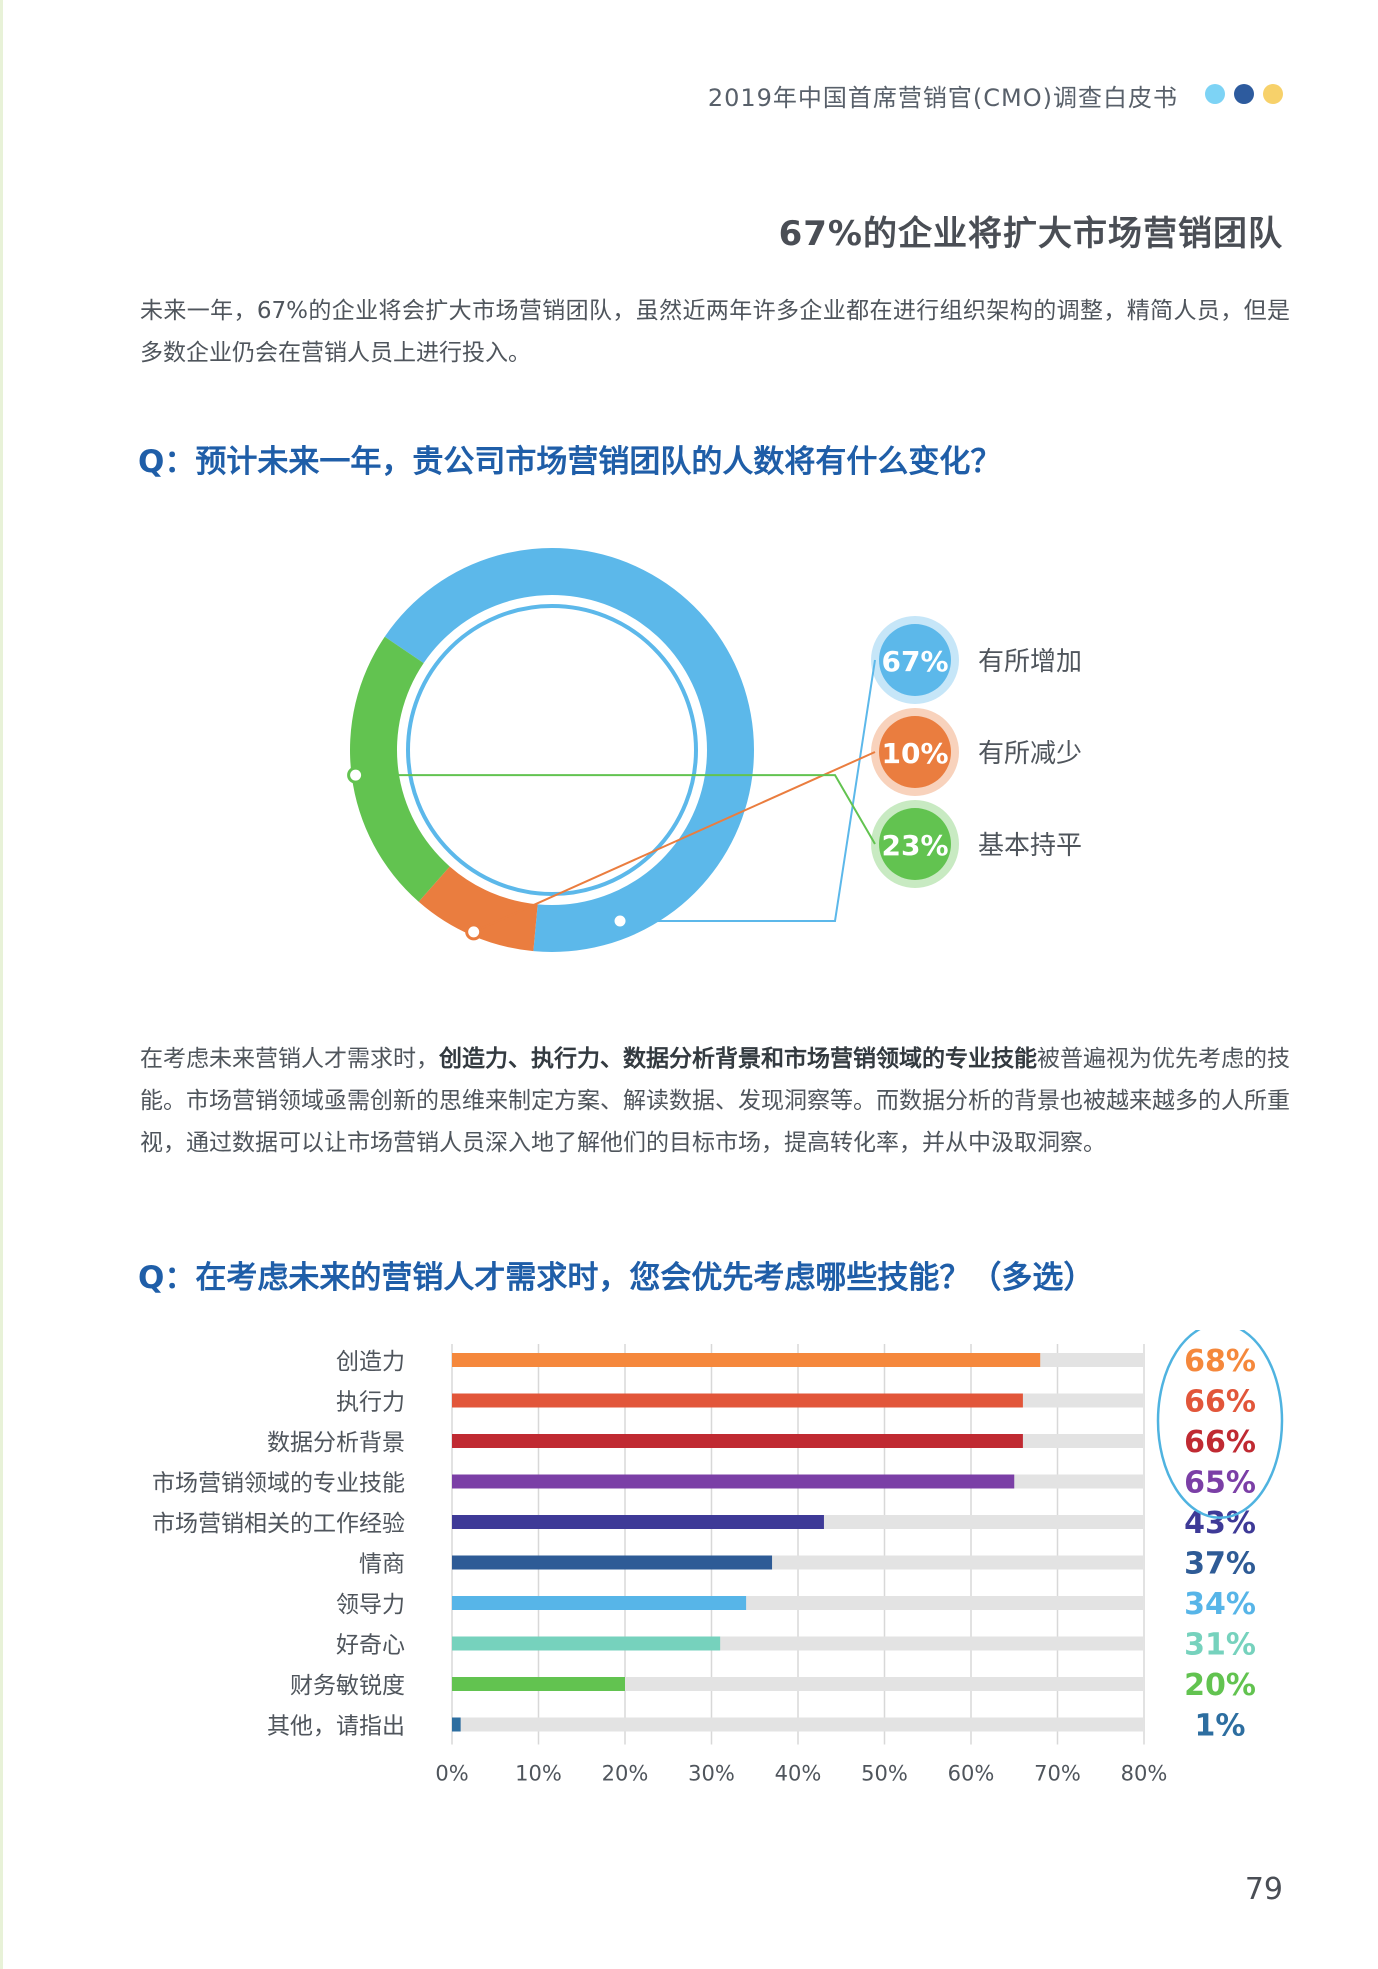 The width and height of the screenshot is (1378, 1969). What do you see at coordinates (1030, 234) in the screenshot?
I see `section-title: 67%的企业将扩大市场营销团队` at bounding box center [1030, 234].